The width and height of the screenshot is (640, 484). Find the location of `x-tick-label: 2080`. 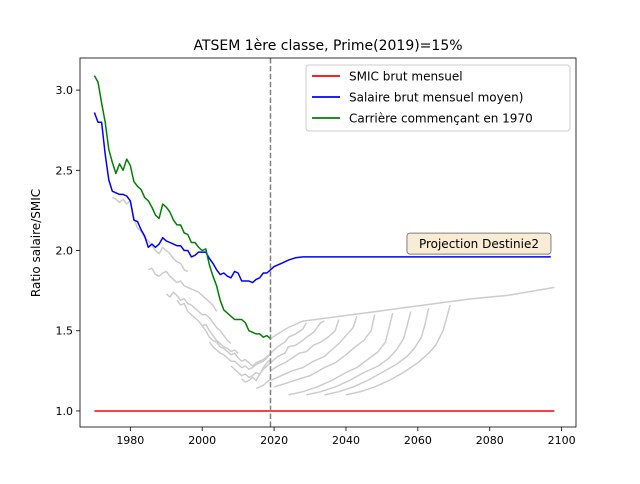

x-tick-label: 2080 is located at coordinates (490, 440).